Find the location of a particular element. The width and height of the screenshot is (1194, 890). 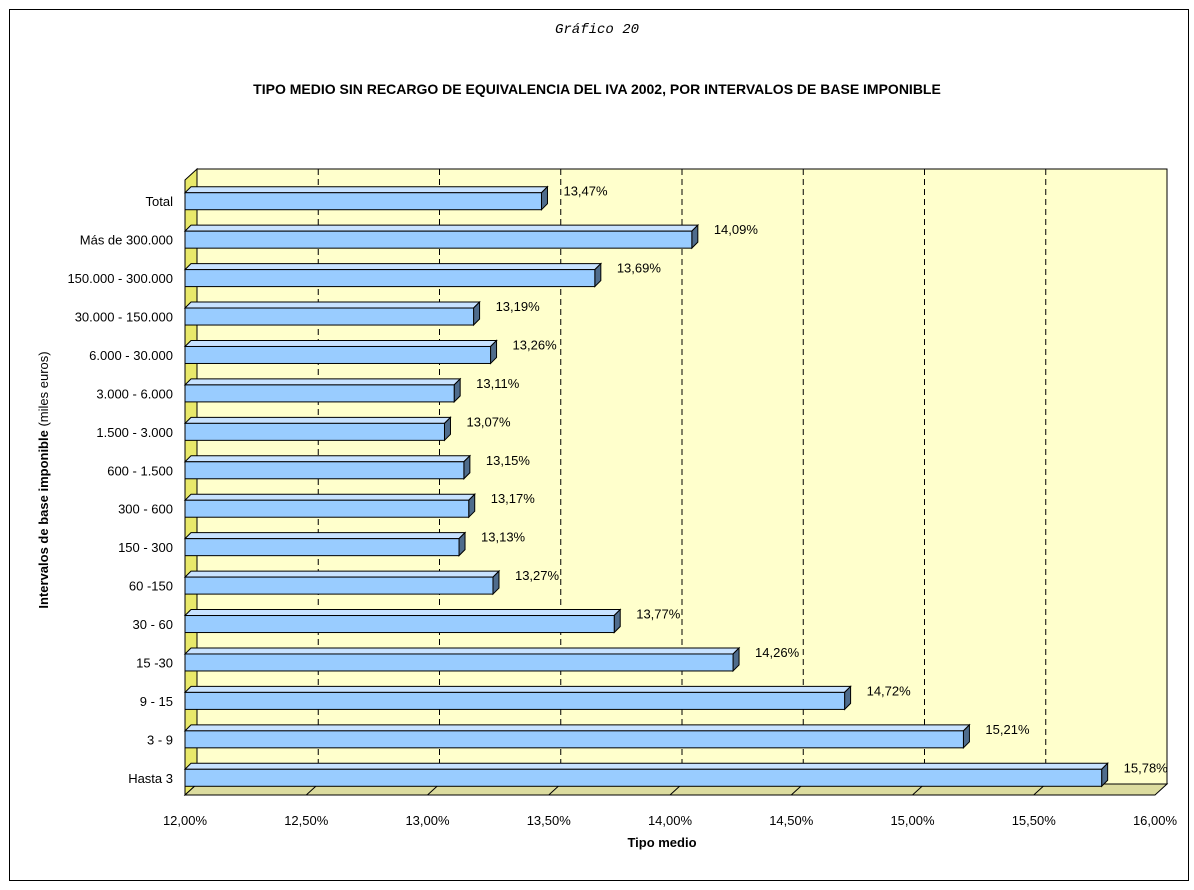

x-tick-label: 12,50% is located at coordinates (306, 820).